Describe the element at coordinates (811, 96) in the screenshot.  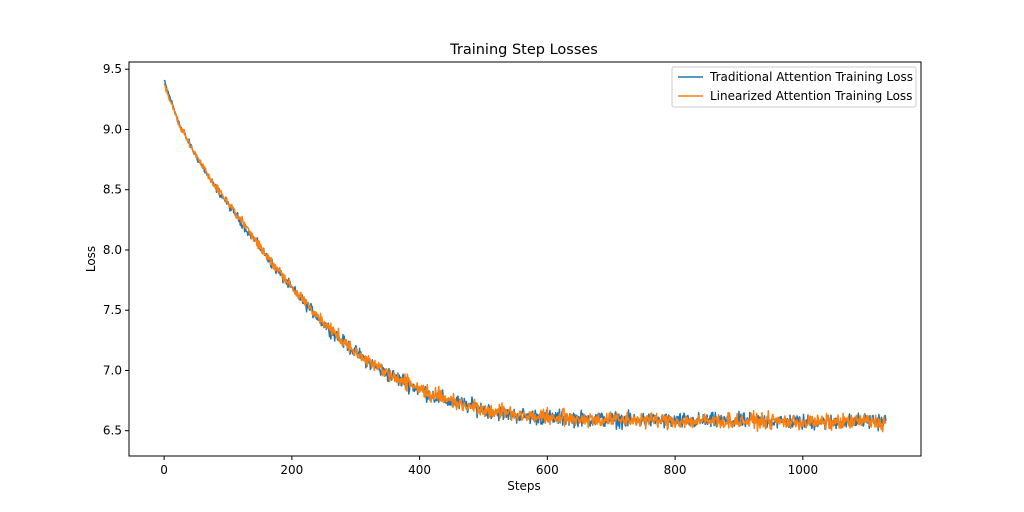
I see `legend-label-linearized: Linearized Attention Training Loss` at that location.